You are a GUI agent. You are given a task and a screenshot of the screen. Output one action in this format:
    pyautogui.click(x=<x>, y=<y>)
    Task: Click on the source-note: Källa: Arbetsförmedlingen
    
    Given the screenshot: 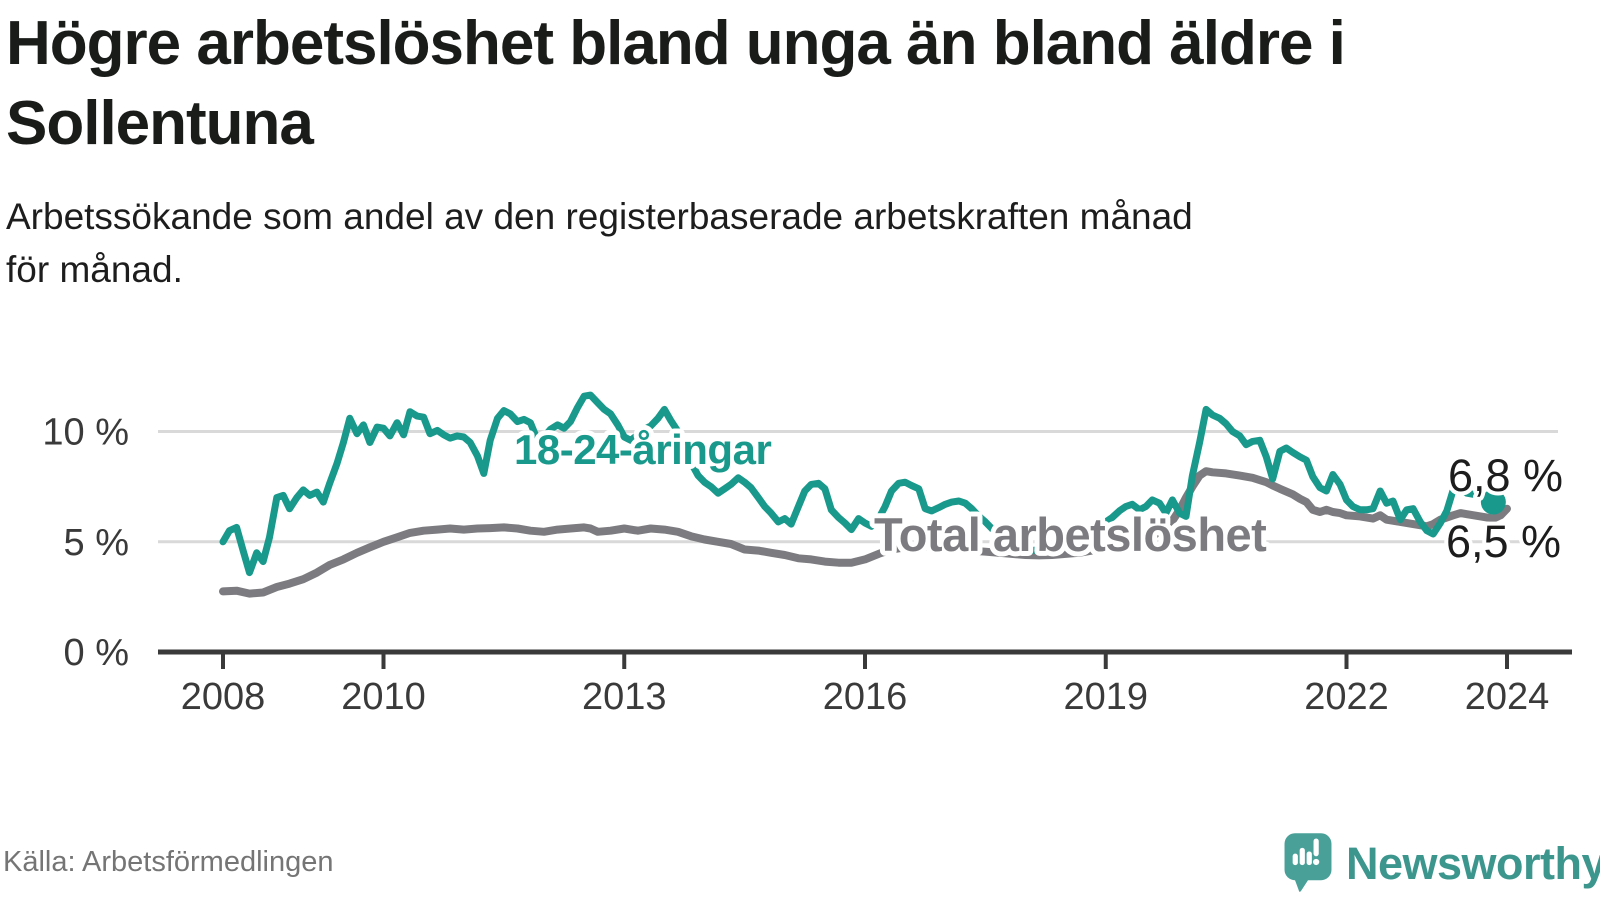 What is the action you would take?
    pyautogui.click(x=168, y=862)
    